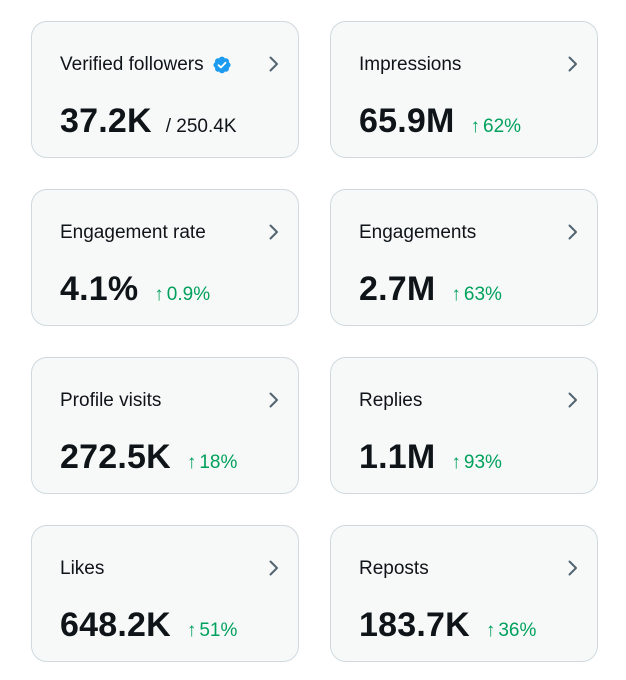  I want to click on stat-delta: ↑ 36%, so click(511, 631).